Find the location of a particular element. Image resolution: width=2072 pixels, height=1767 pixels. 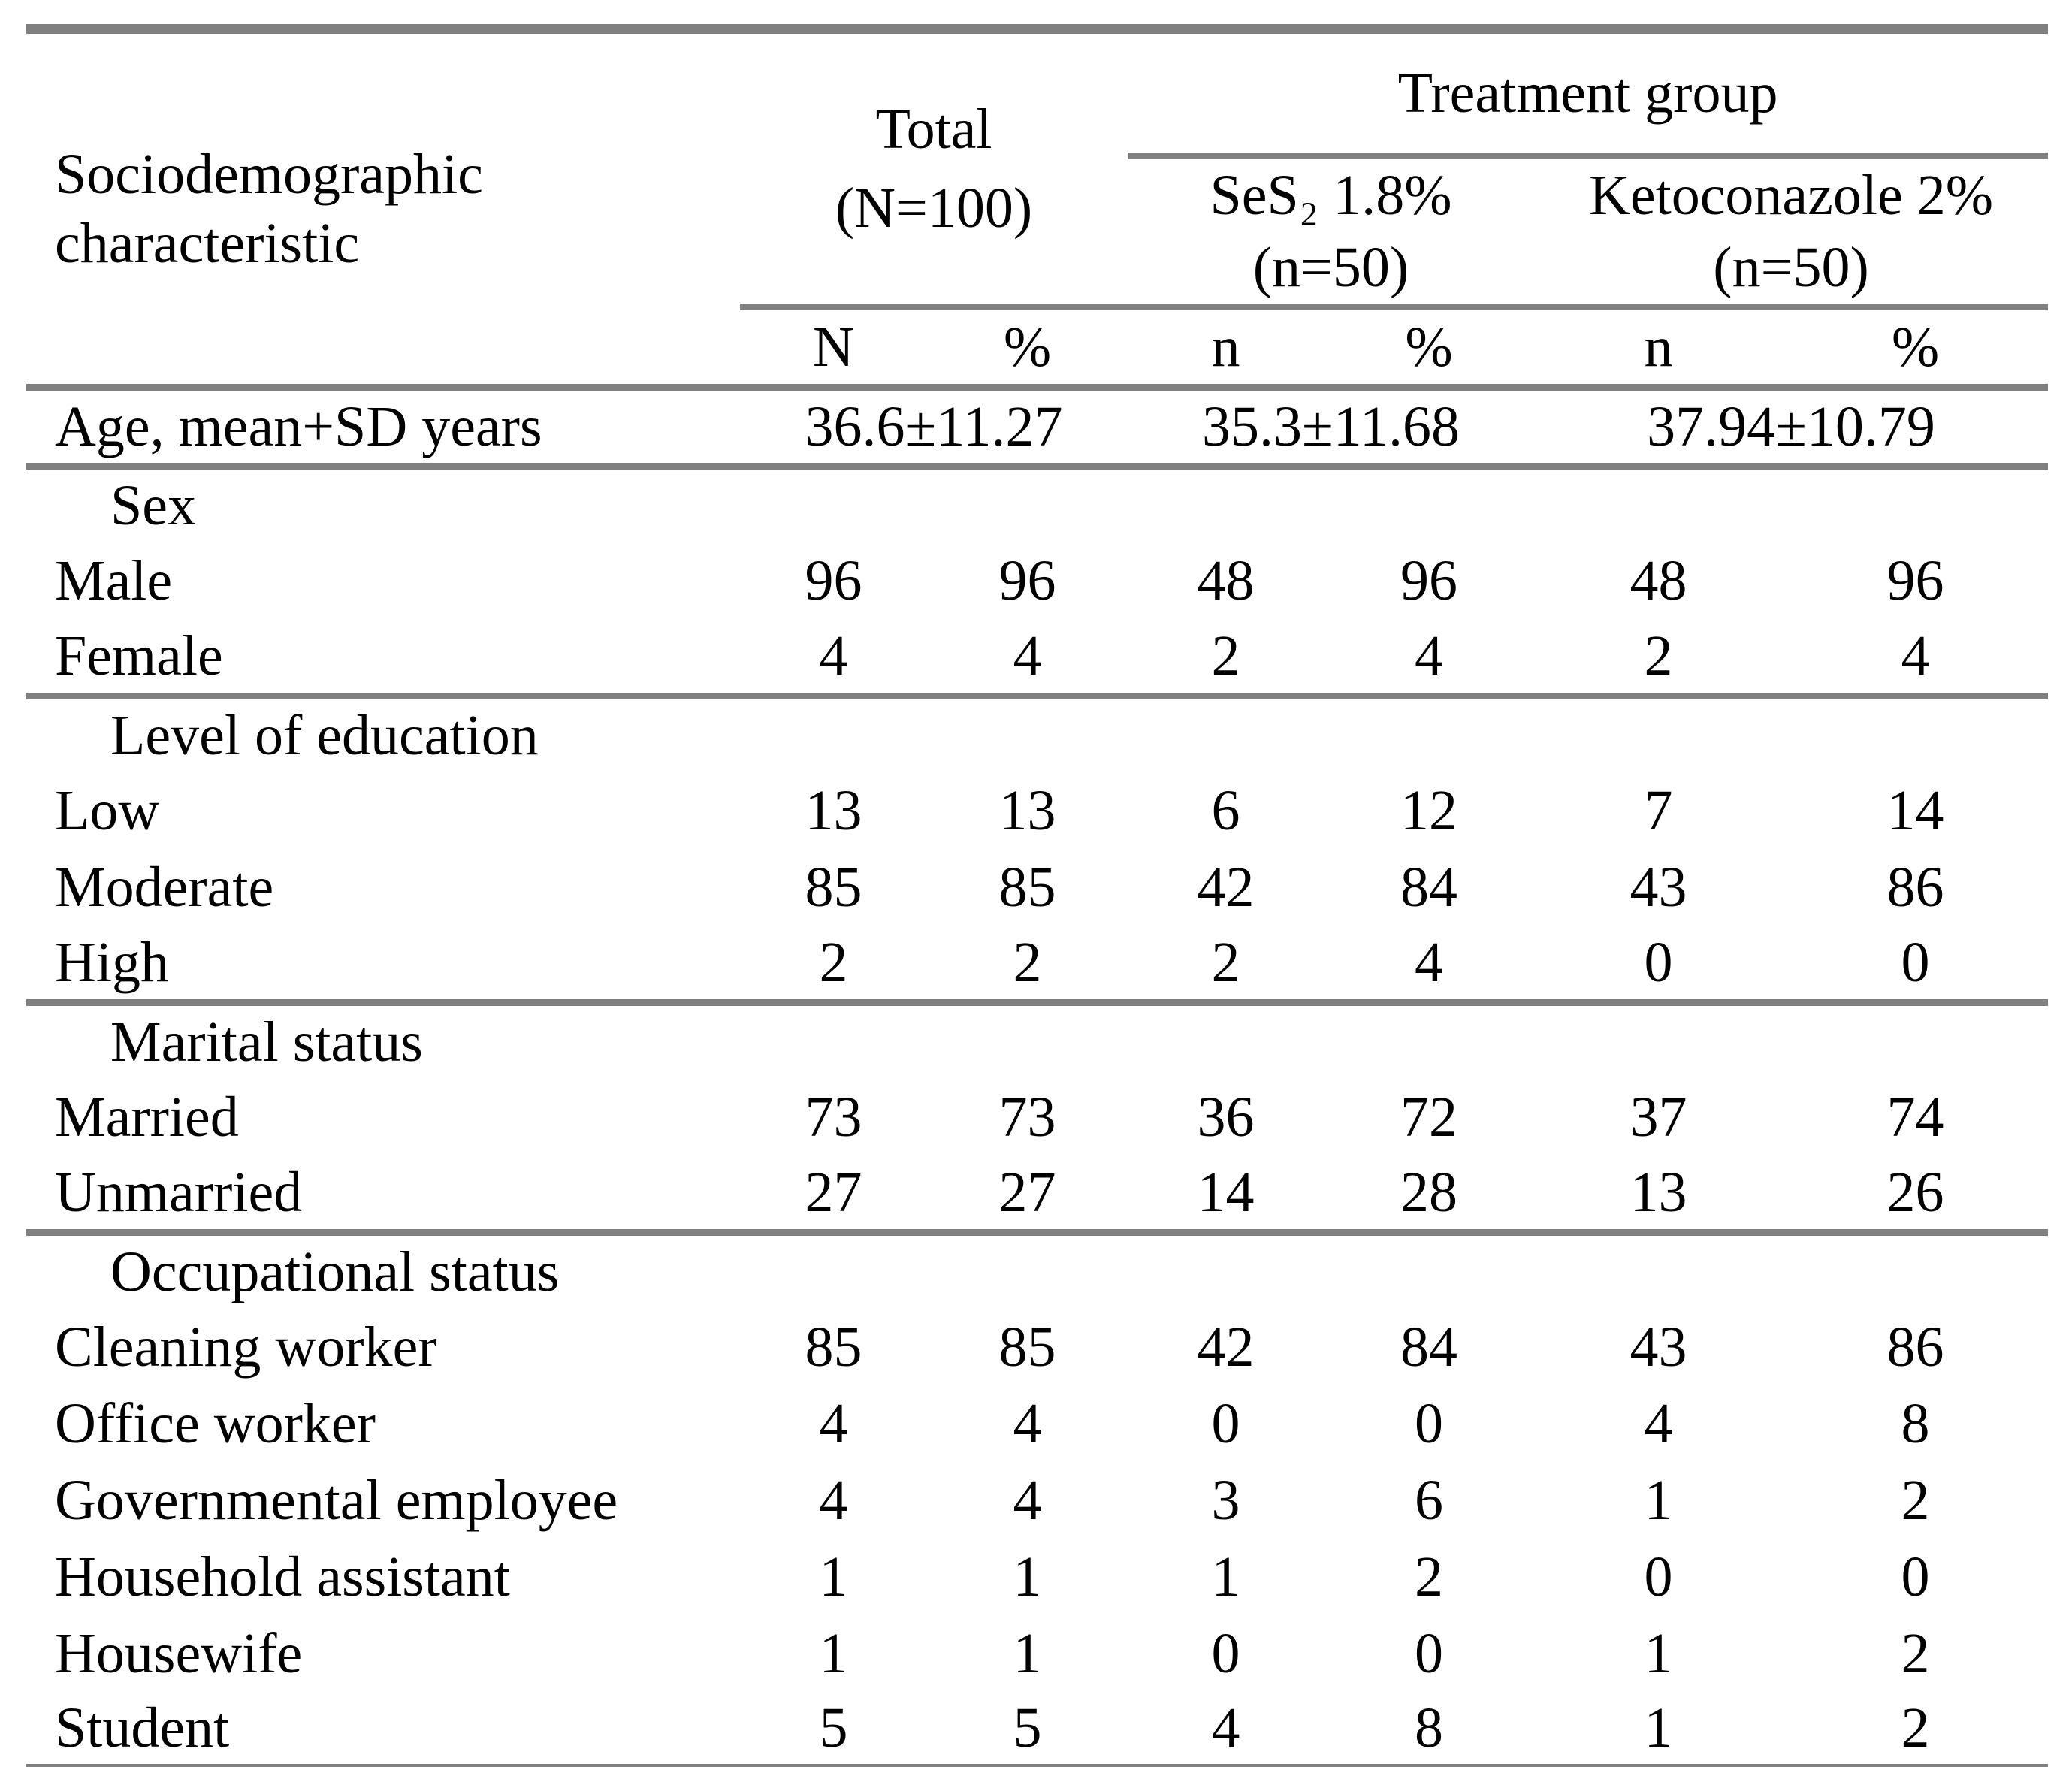

table-row: Cleaning worker 85 85 42 84 43 86 is located at coordinates (1037, 1347).